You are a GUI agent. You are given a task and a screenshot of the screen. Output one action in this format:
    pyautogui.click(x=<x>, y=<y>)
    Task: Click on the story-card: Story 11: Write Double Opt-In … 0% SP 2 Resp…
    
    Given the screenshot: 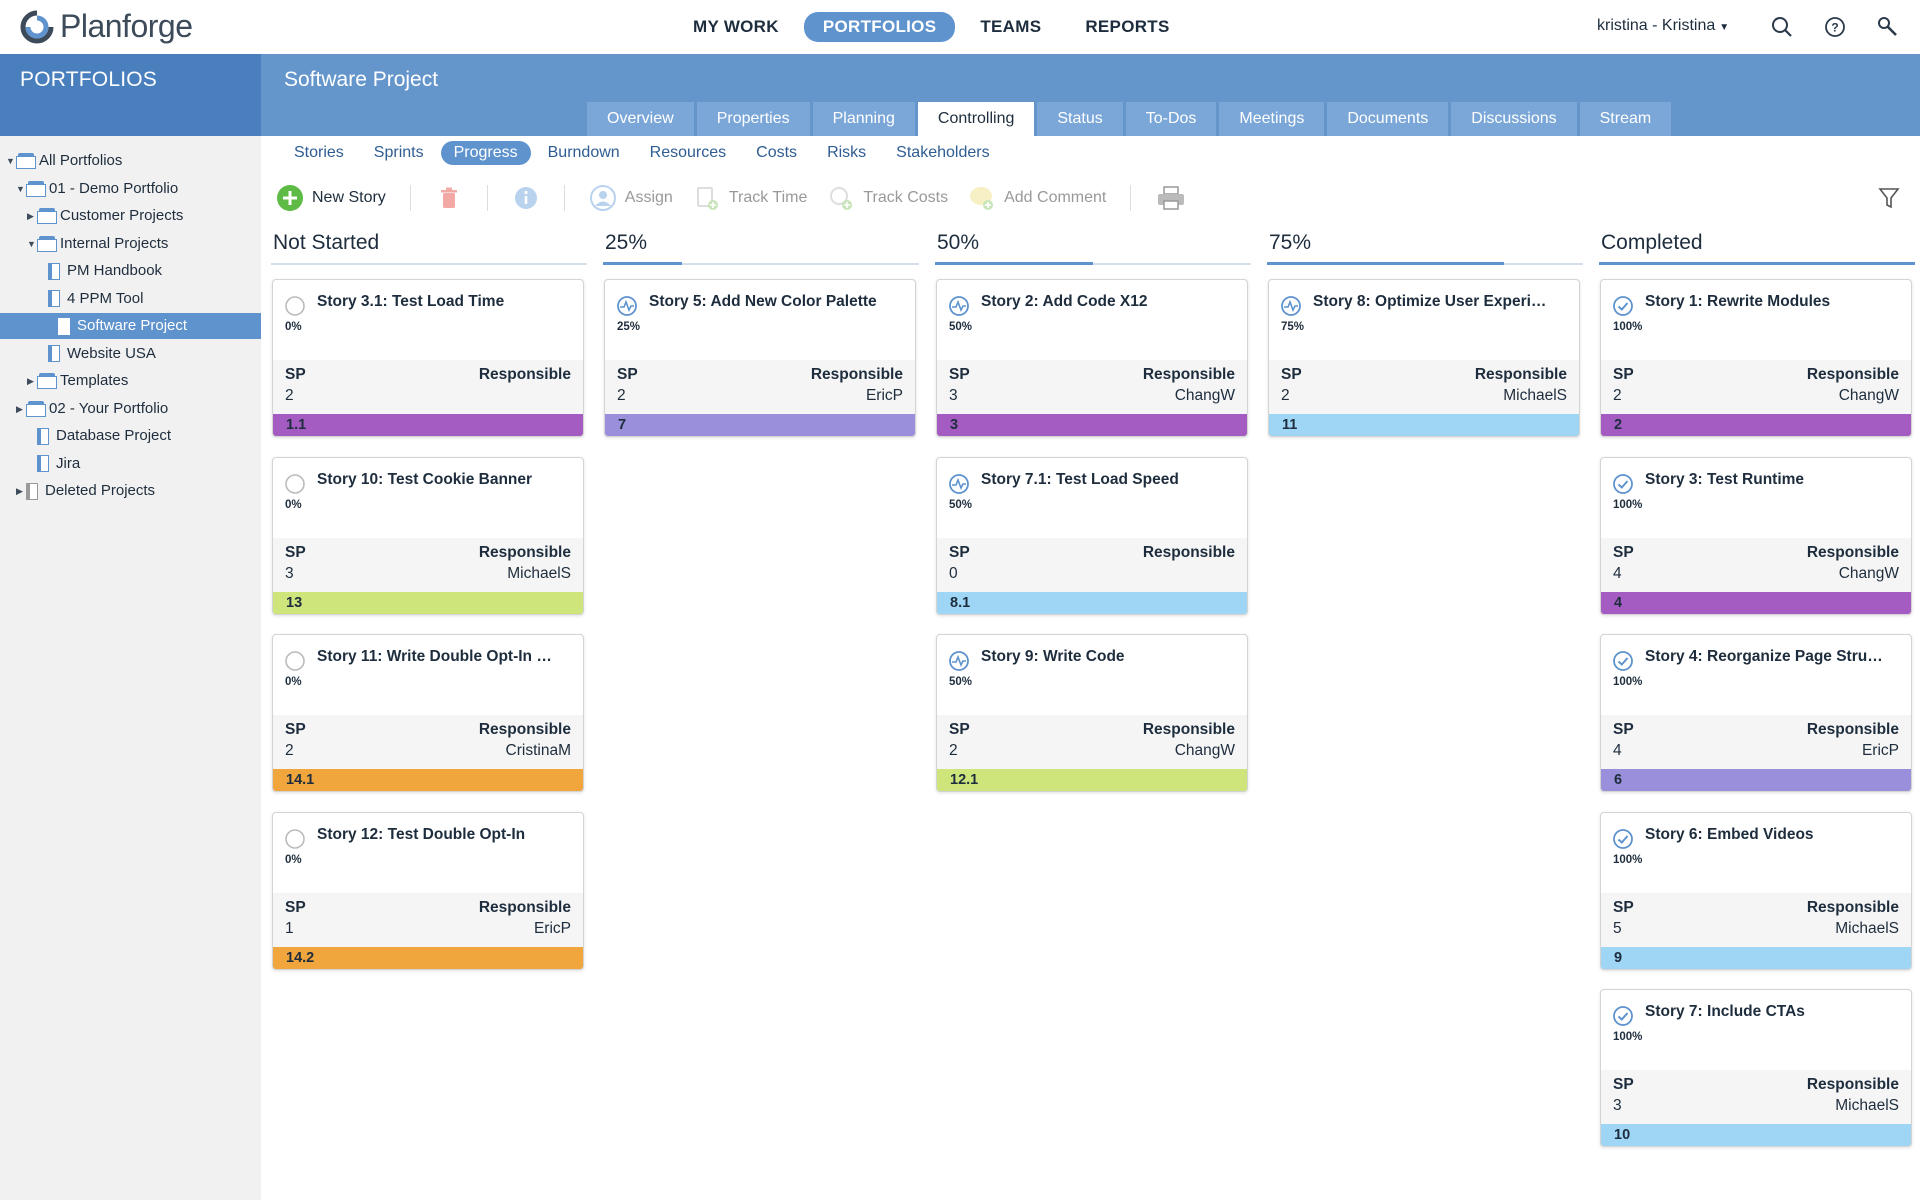 What is the action you would take?
    pyautogui.click(x=428, y=713)
    